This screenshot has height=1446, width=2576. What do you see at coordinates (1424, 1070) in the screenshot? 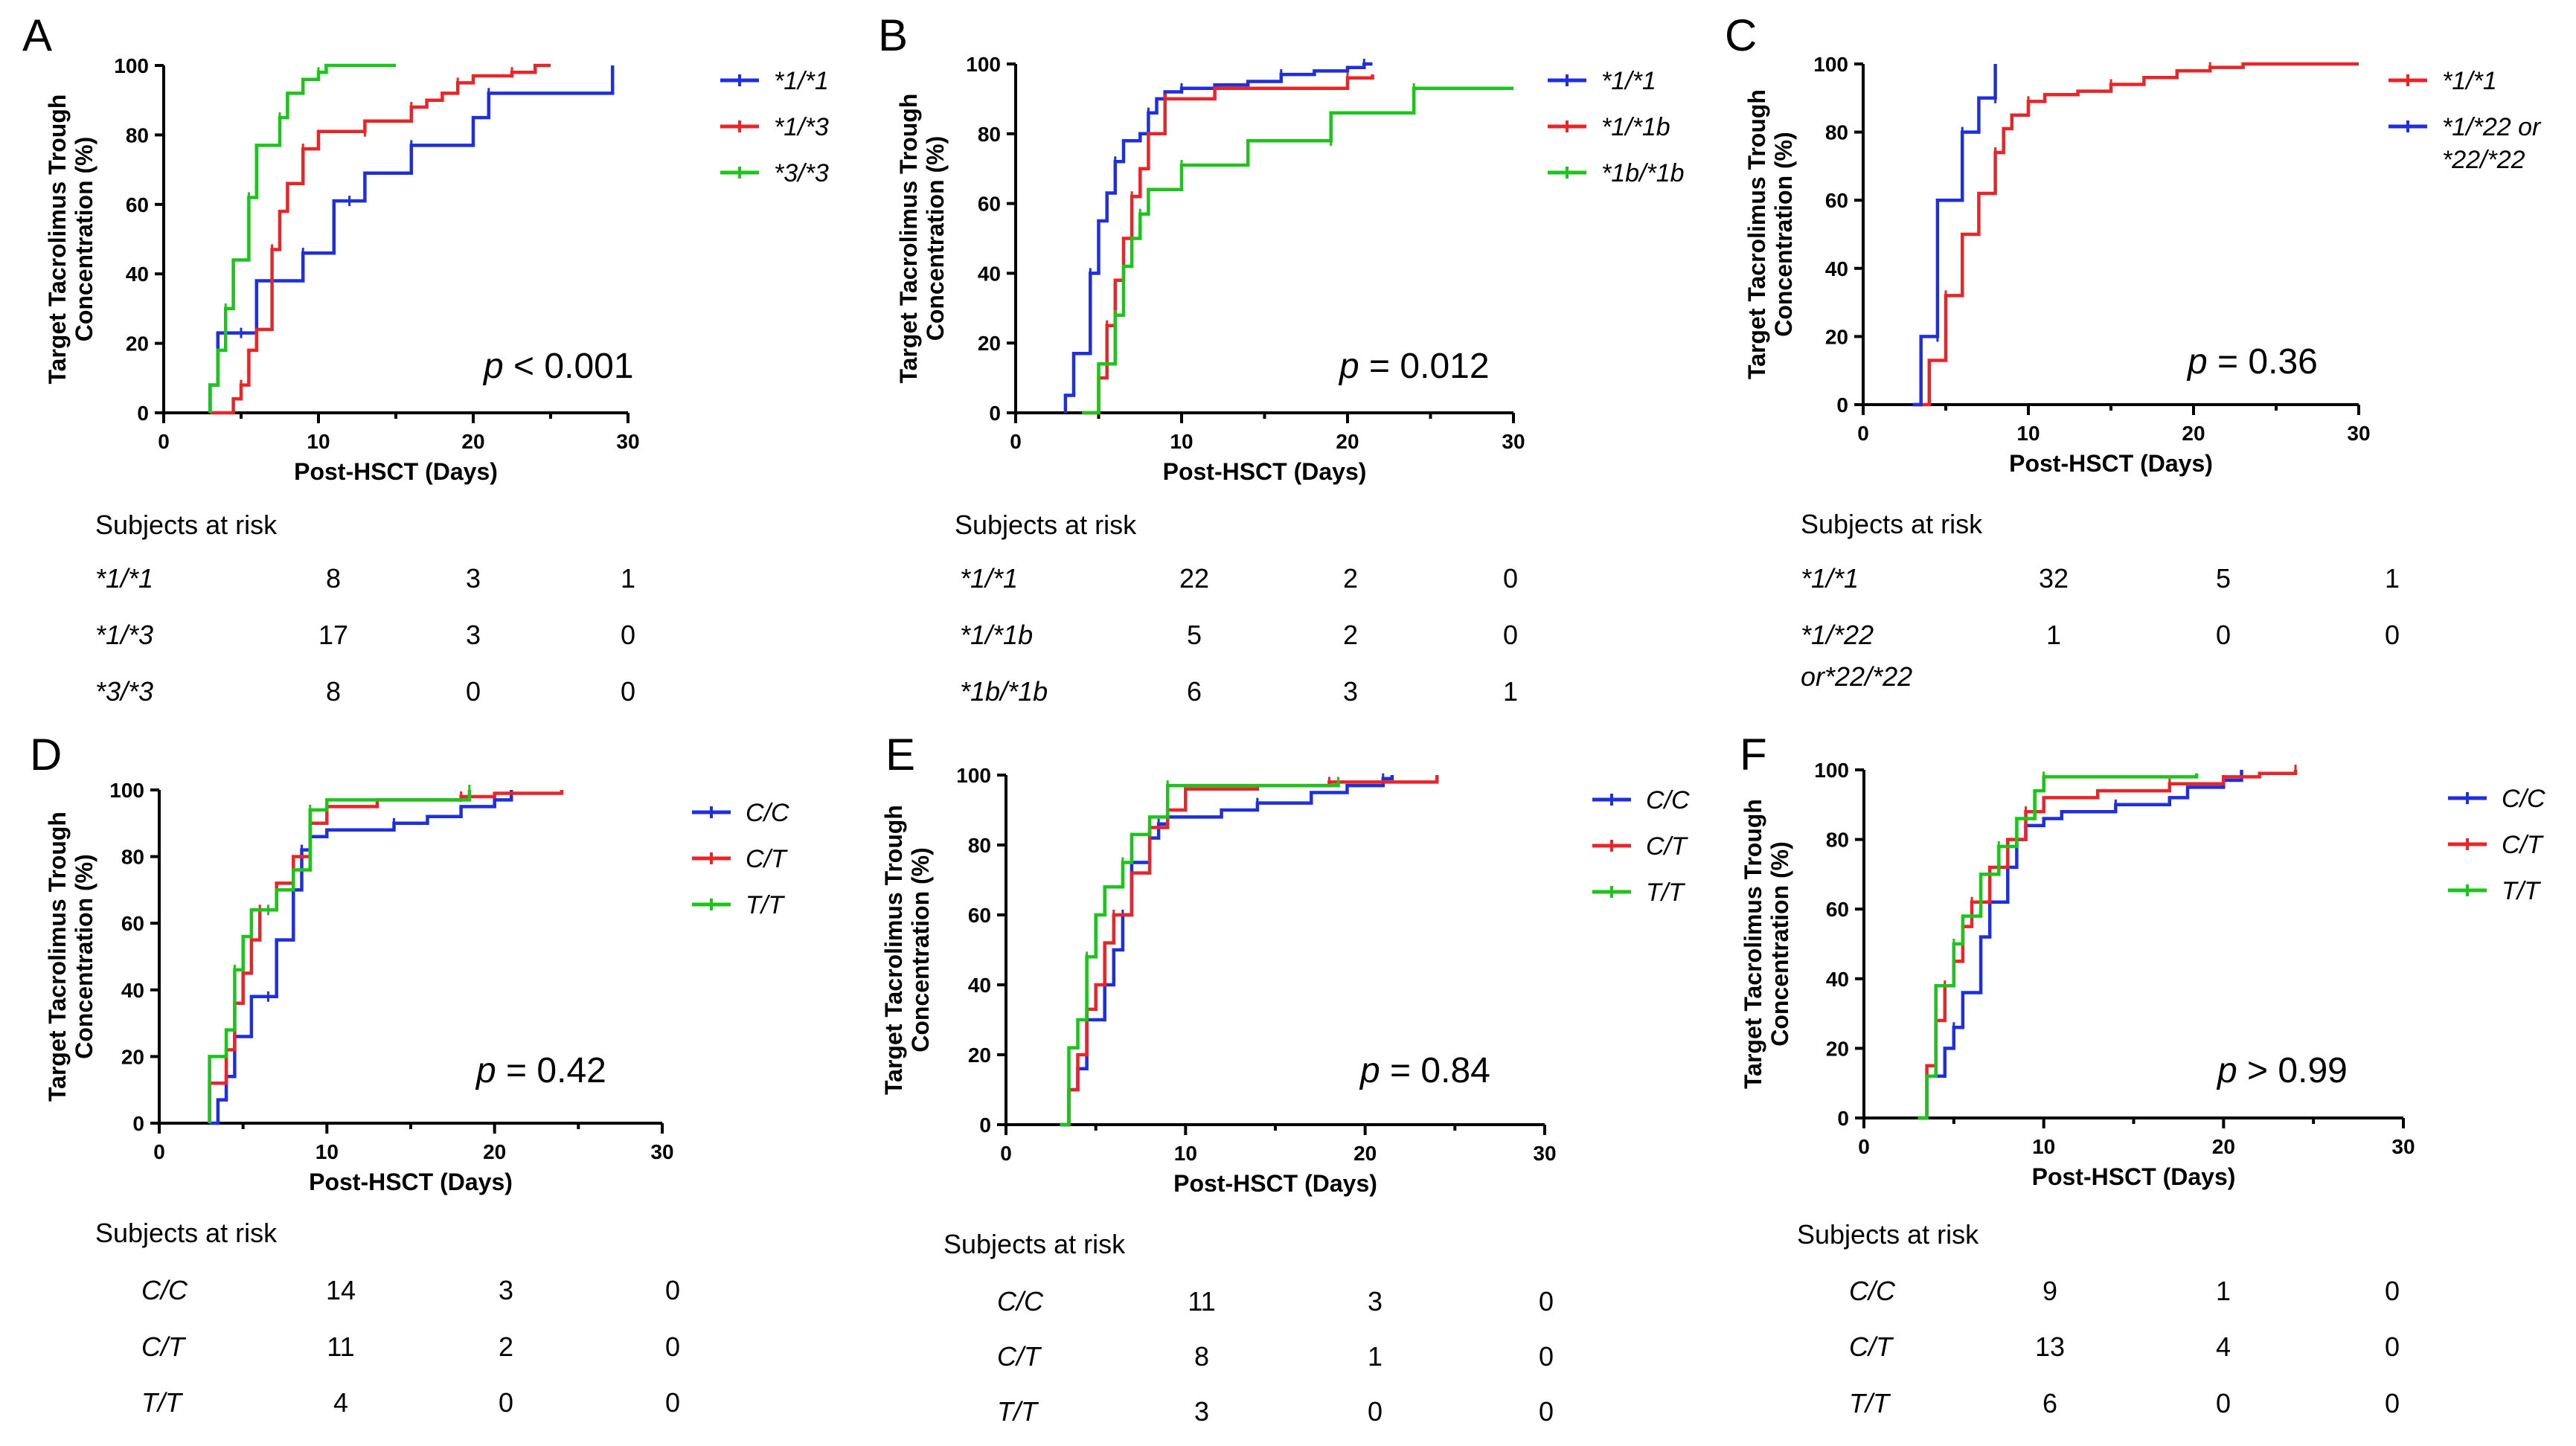
I see `p-value: p = 0.84` at bounding box center [1424, 1070].